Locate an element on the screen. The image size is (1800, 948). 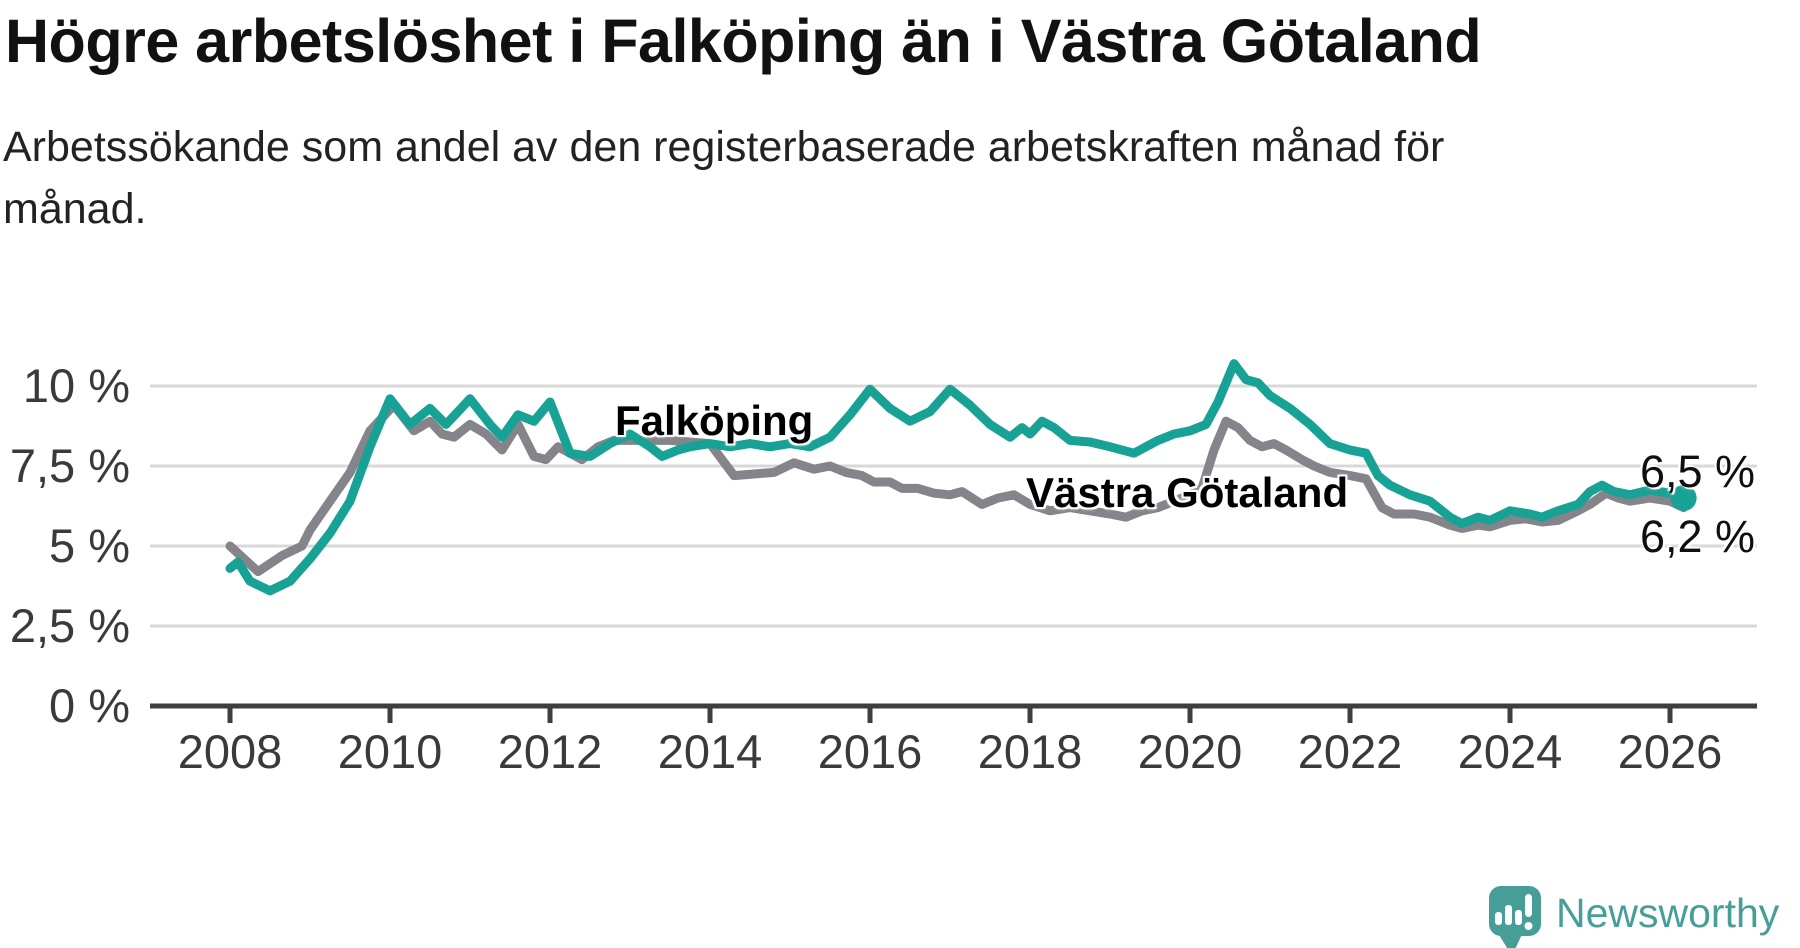
logo-exclamation-dot is located at coordinates (1528, 926).